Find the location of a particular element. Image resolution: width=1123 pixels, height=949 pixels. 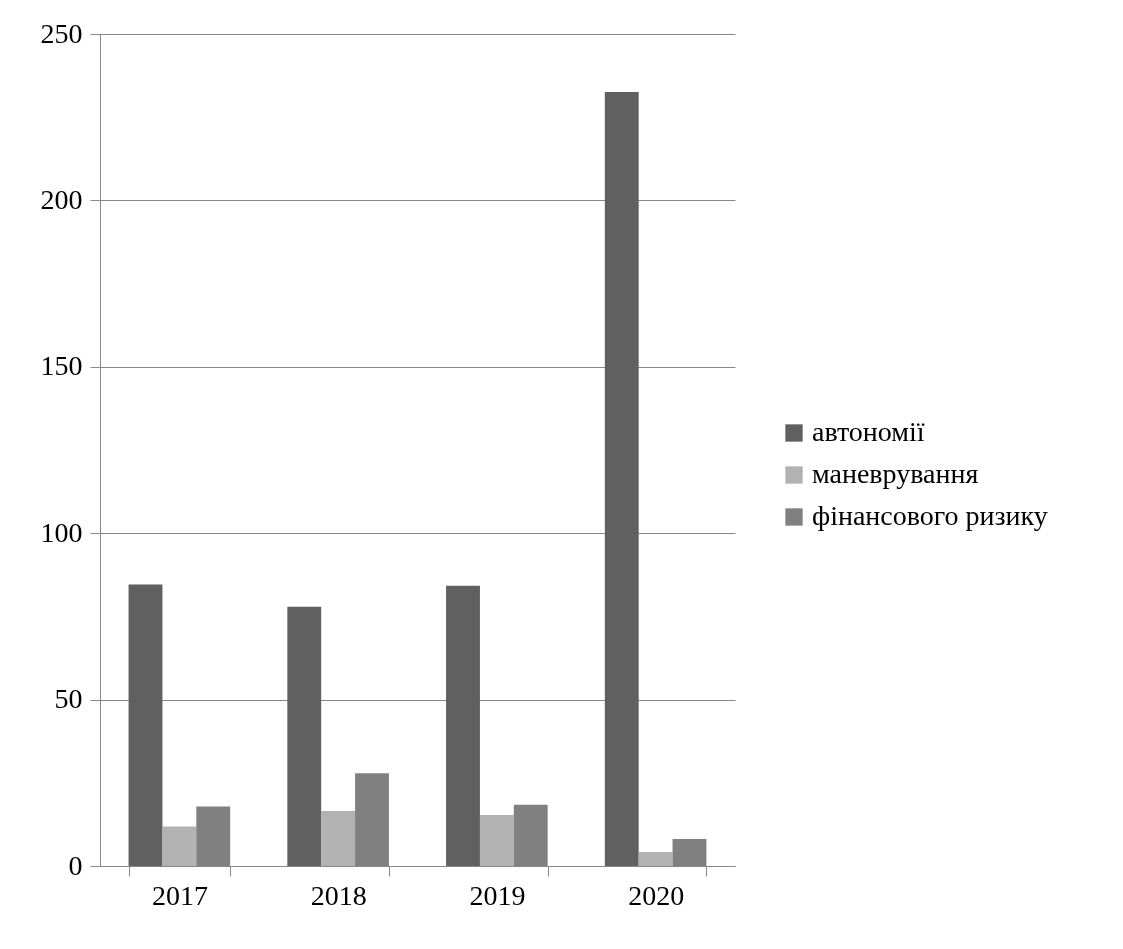

y-tick-label: 200 is located at coordinates (61, 199).